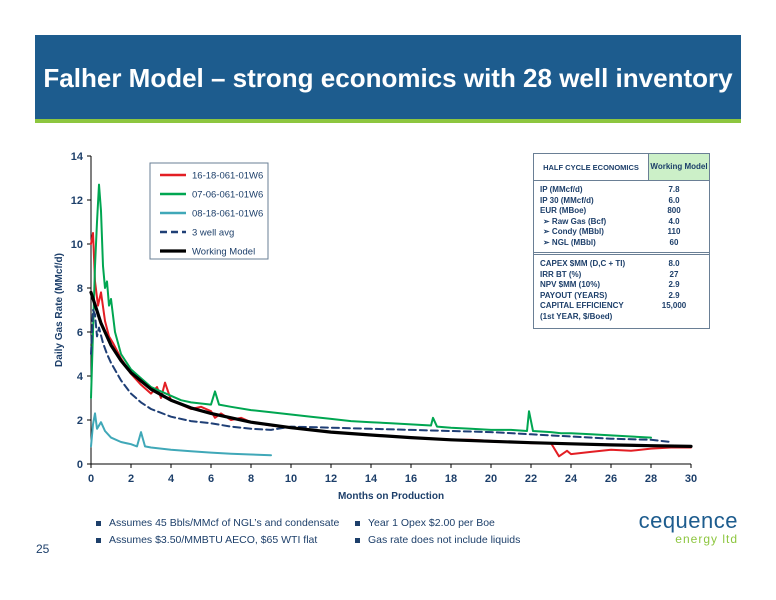  What do you see at coordinates (622, 190) in the screenshot?
I see `economics-row: IP (MMcf/d) 7.8` at bounding box center [622, 190].